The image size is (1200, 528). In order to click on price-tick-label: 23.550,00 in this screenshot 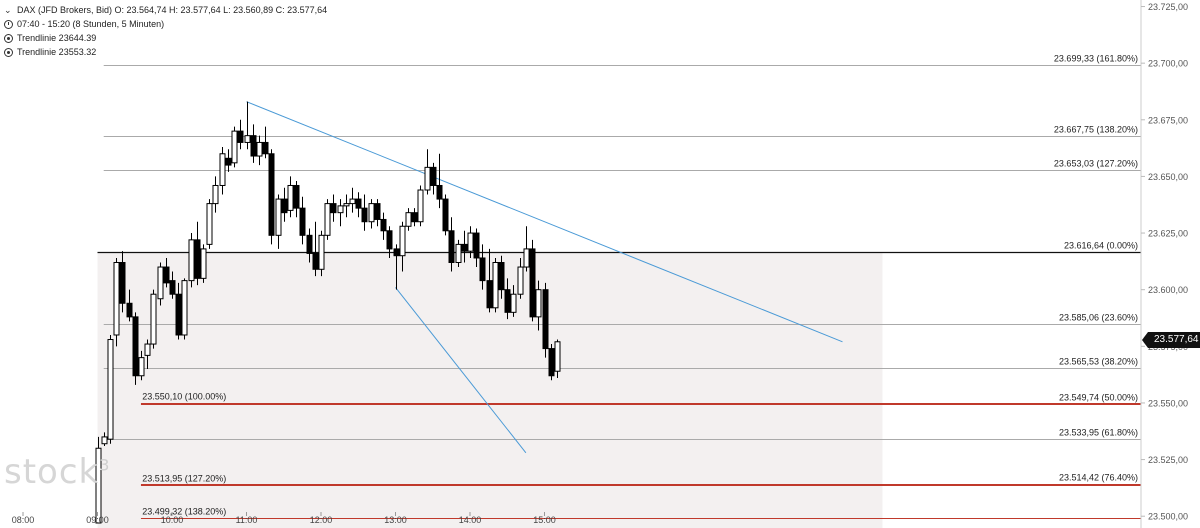, I will do `click(1168, 403)`.